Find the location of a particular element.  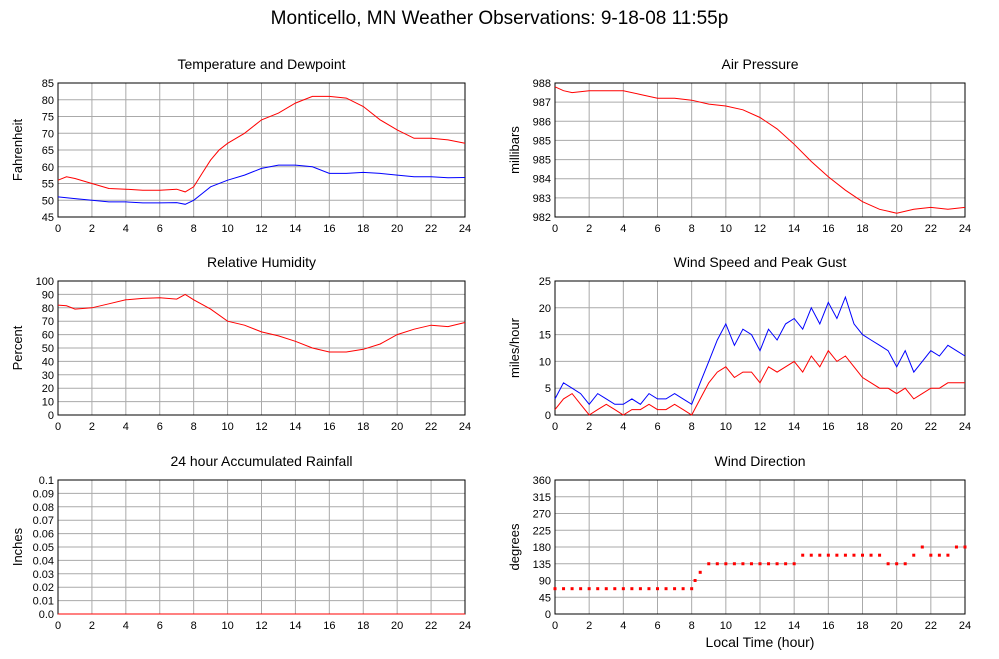

temp-chart-title: Temperature and Dewpoint is located at coordinates (261, 64).